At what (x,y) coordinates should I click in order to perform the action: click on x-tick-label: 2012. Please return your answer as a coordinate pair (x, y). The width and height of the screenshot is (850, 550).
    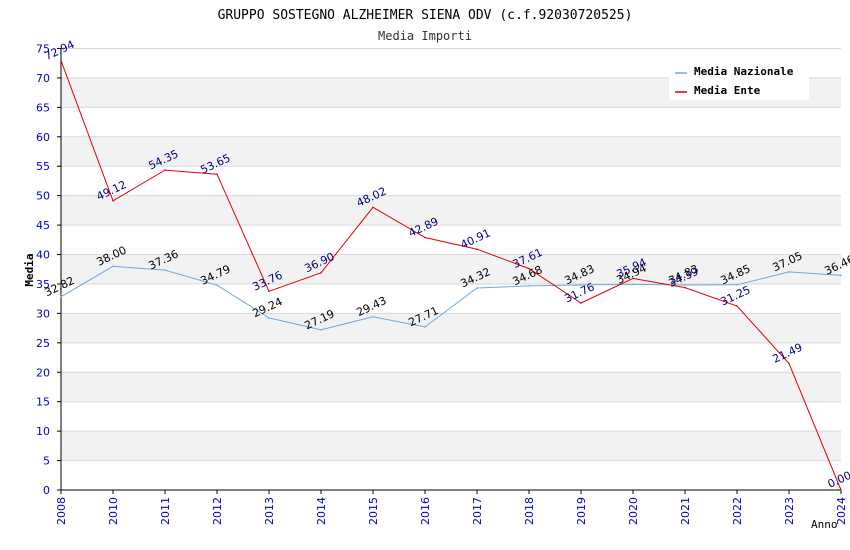
    Looking at the image, I should click on (217, 511).